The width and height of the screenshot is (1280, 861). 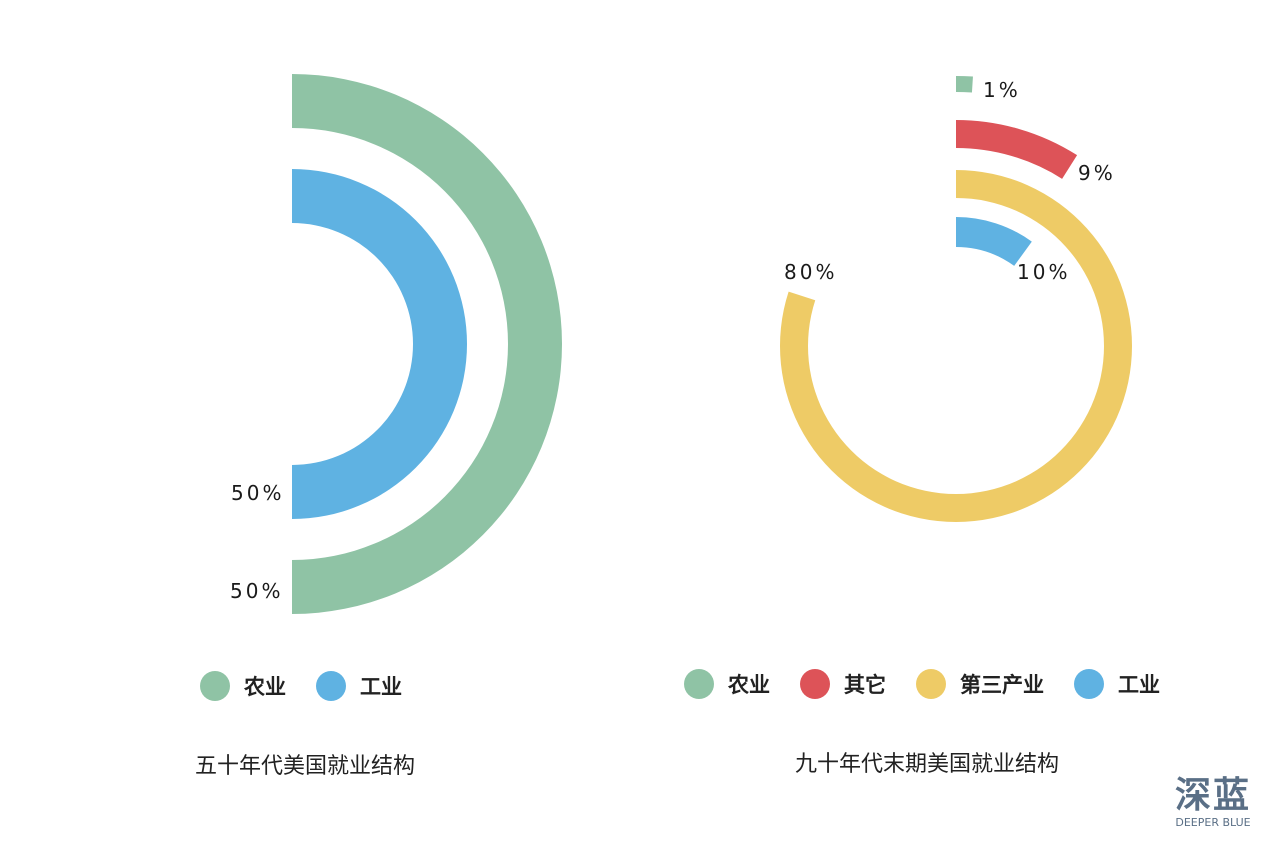 I want to click on watermark-logo: 深蓝 DEEPER BLUE, so click(x=1213, y=803).